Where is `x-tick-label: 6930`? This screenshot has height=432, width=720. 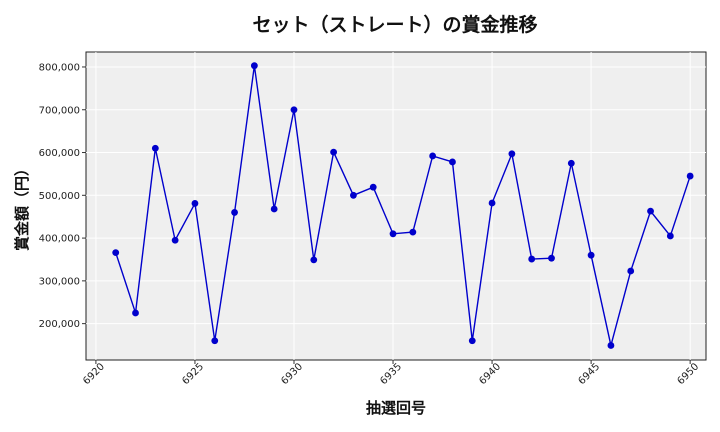 x-tick-label: 6930 is located at coordinates (292, 374).